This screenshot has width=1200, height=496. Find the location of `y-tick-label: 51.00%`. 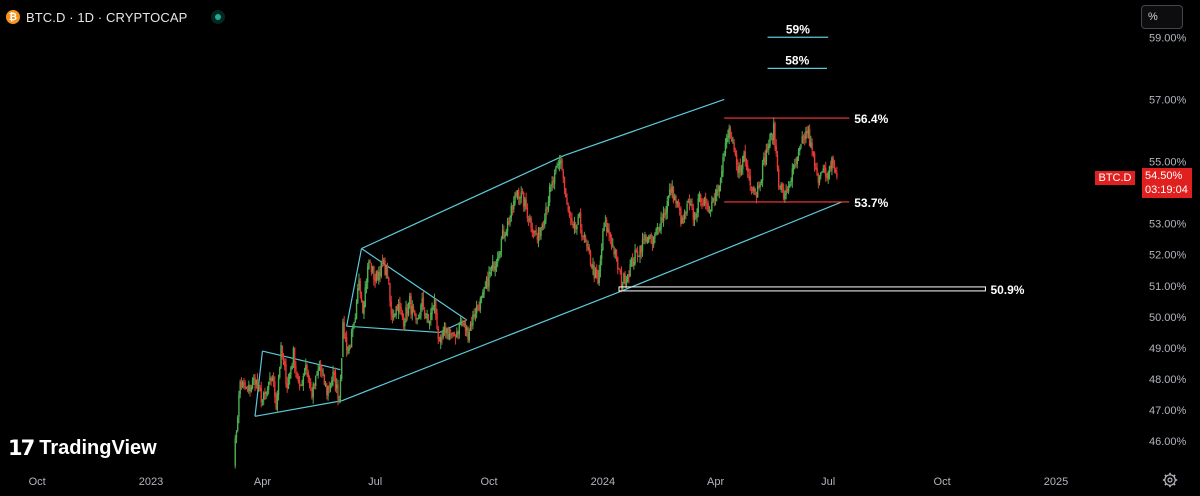

y-tick-label: 51.00% is located at coordinates (1168, 287).